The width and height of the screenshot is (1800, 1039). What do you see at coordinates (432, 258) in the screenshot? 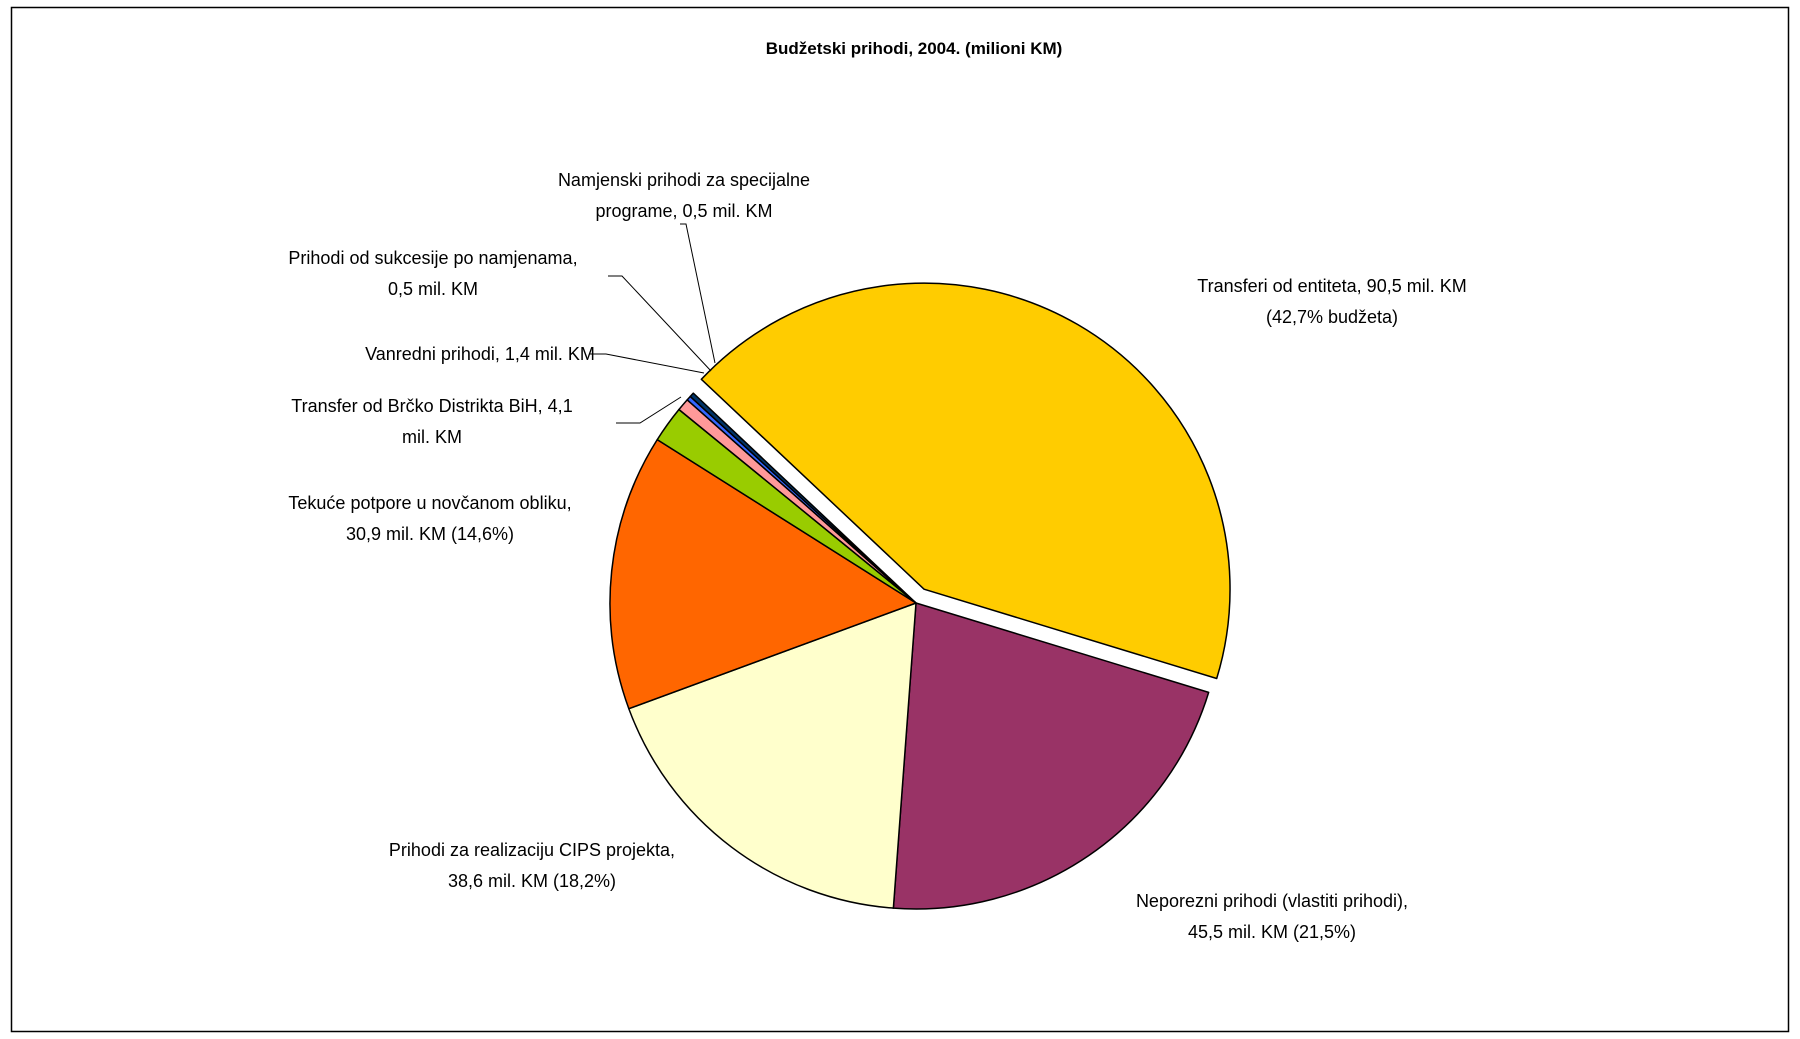
I see `slice-label-7-line-1: Prihodi od sukcesije po namjenama,` at bounding box center [432, 258].